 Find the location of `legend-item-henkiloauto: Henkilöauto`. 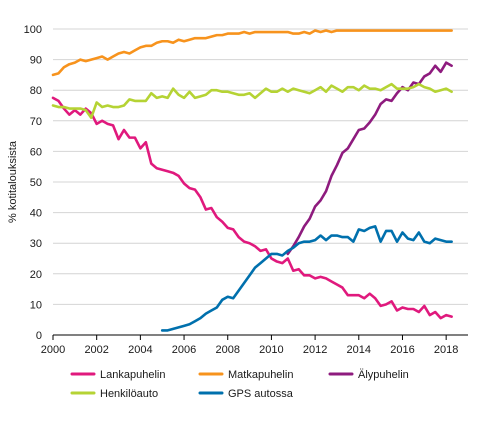

legend-item-henkiloauto: Henkilöauto is located at coordinates (114, 394).